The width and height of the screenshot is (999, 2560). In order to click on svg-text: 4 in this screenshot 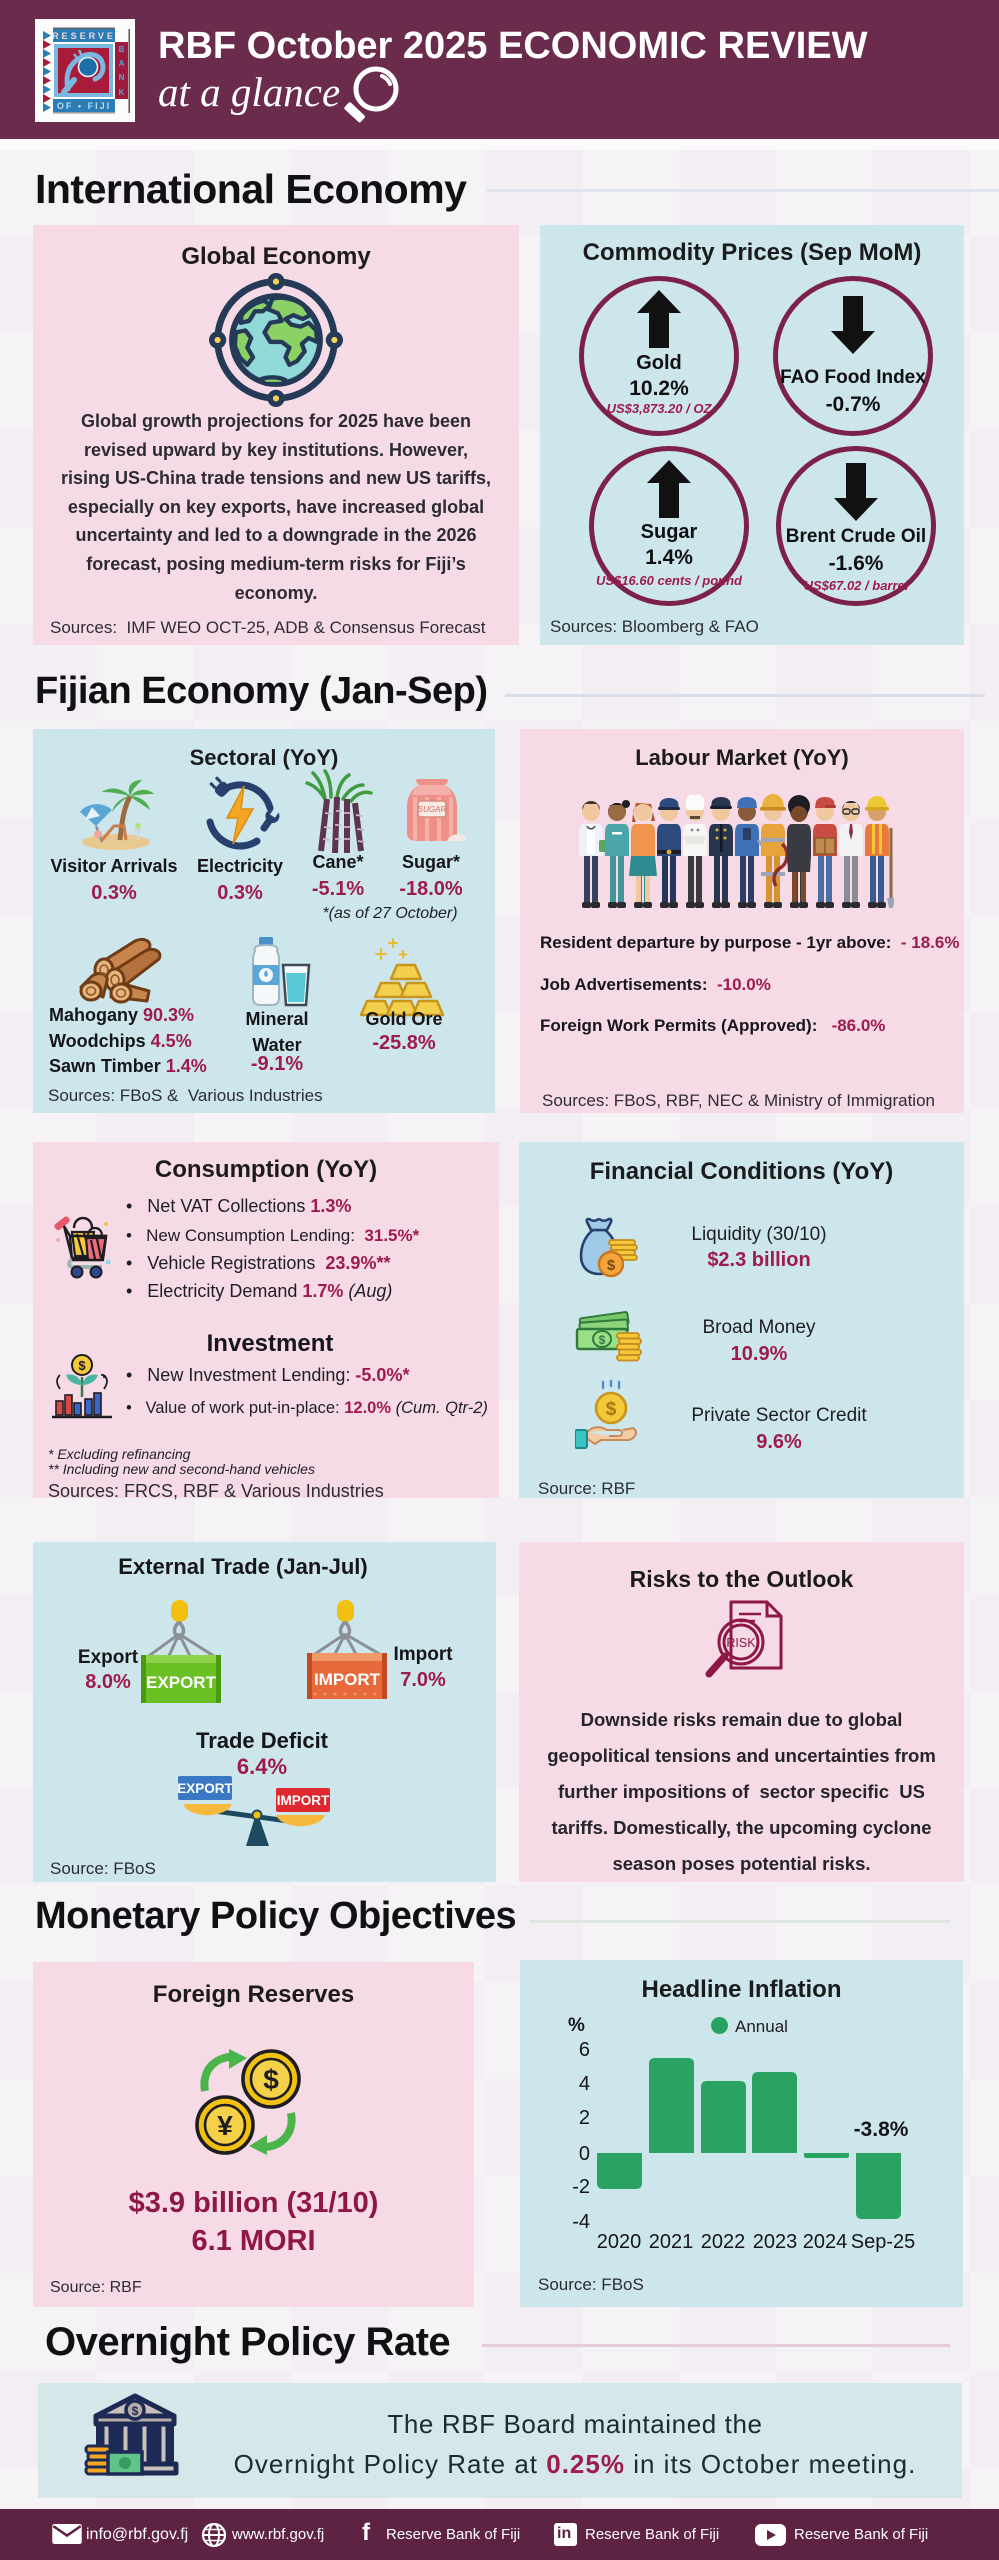, I will do `click(584, 2084)`.